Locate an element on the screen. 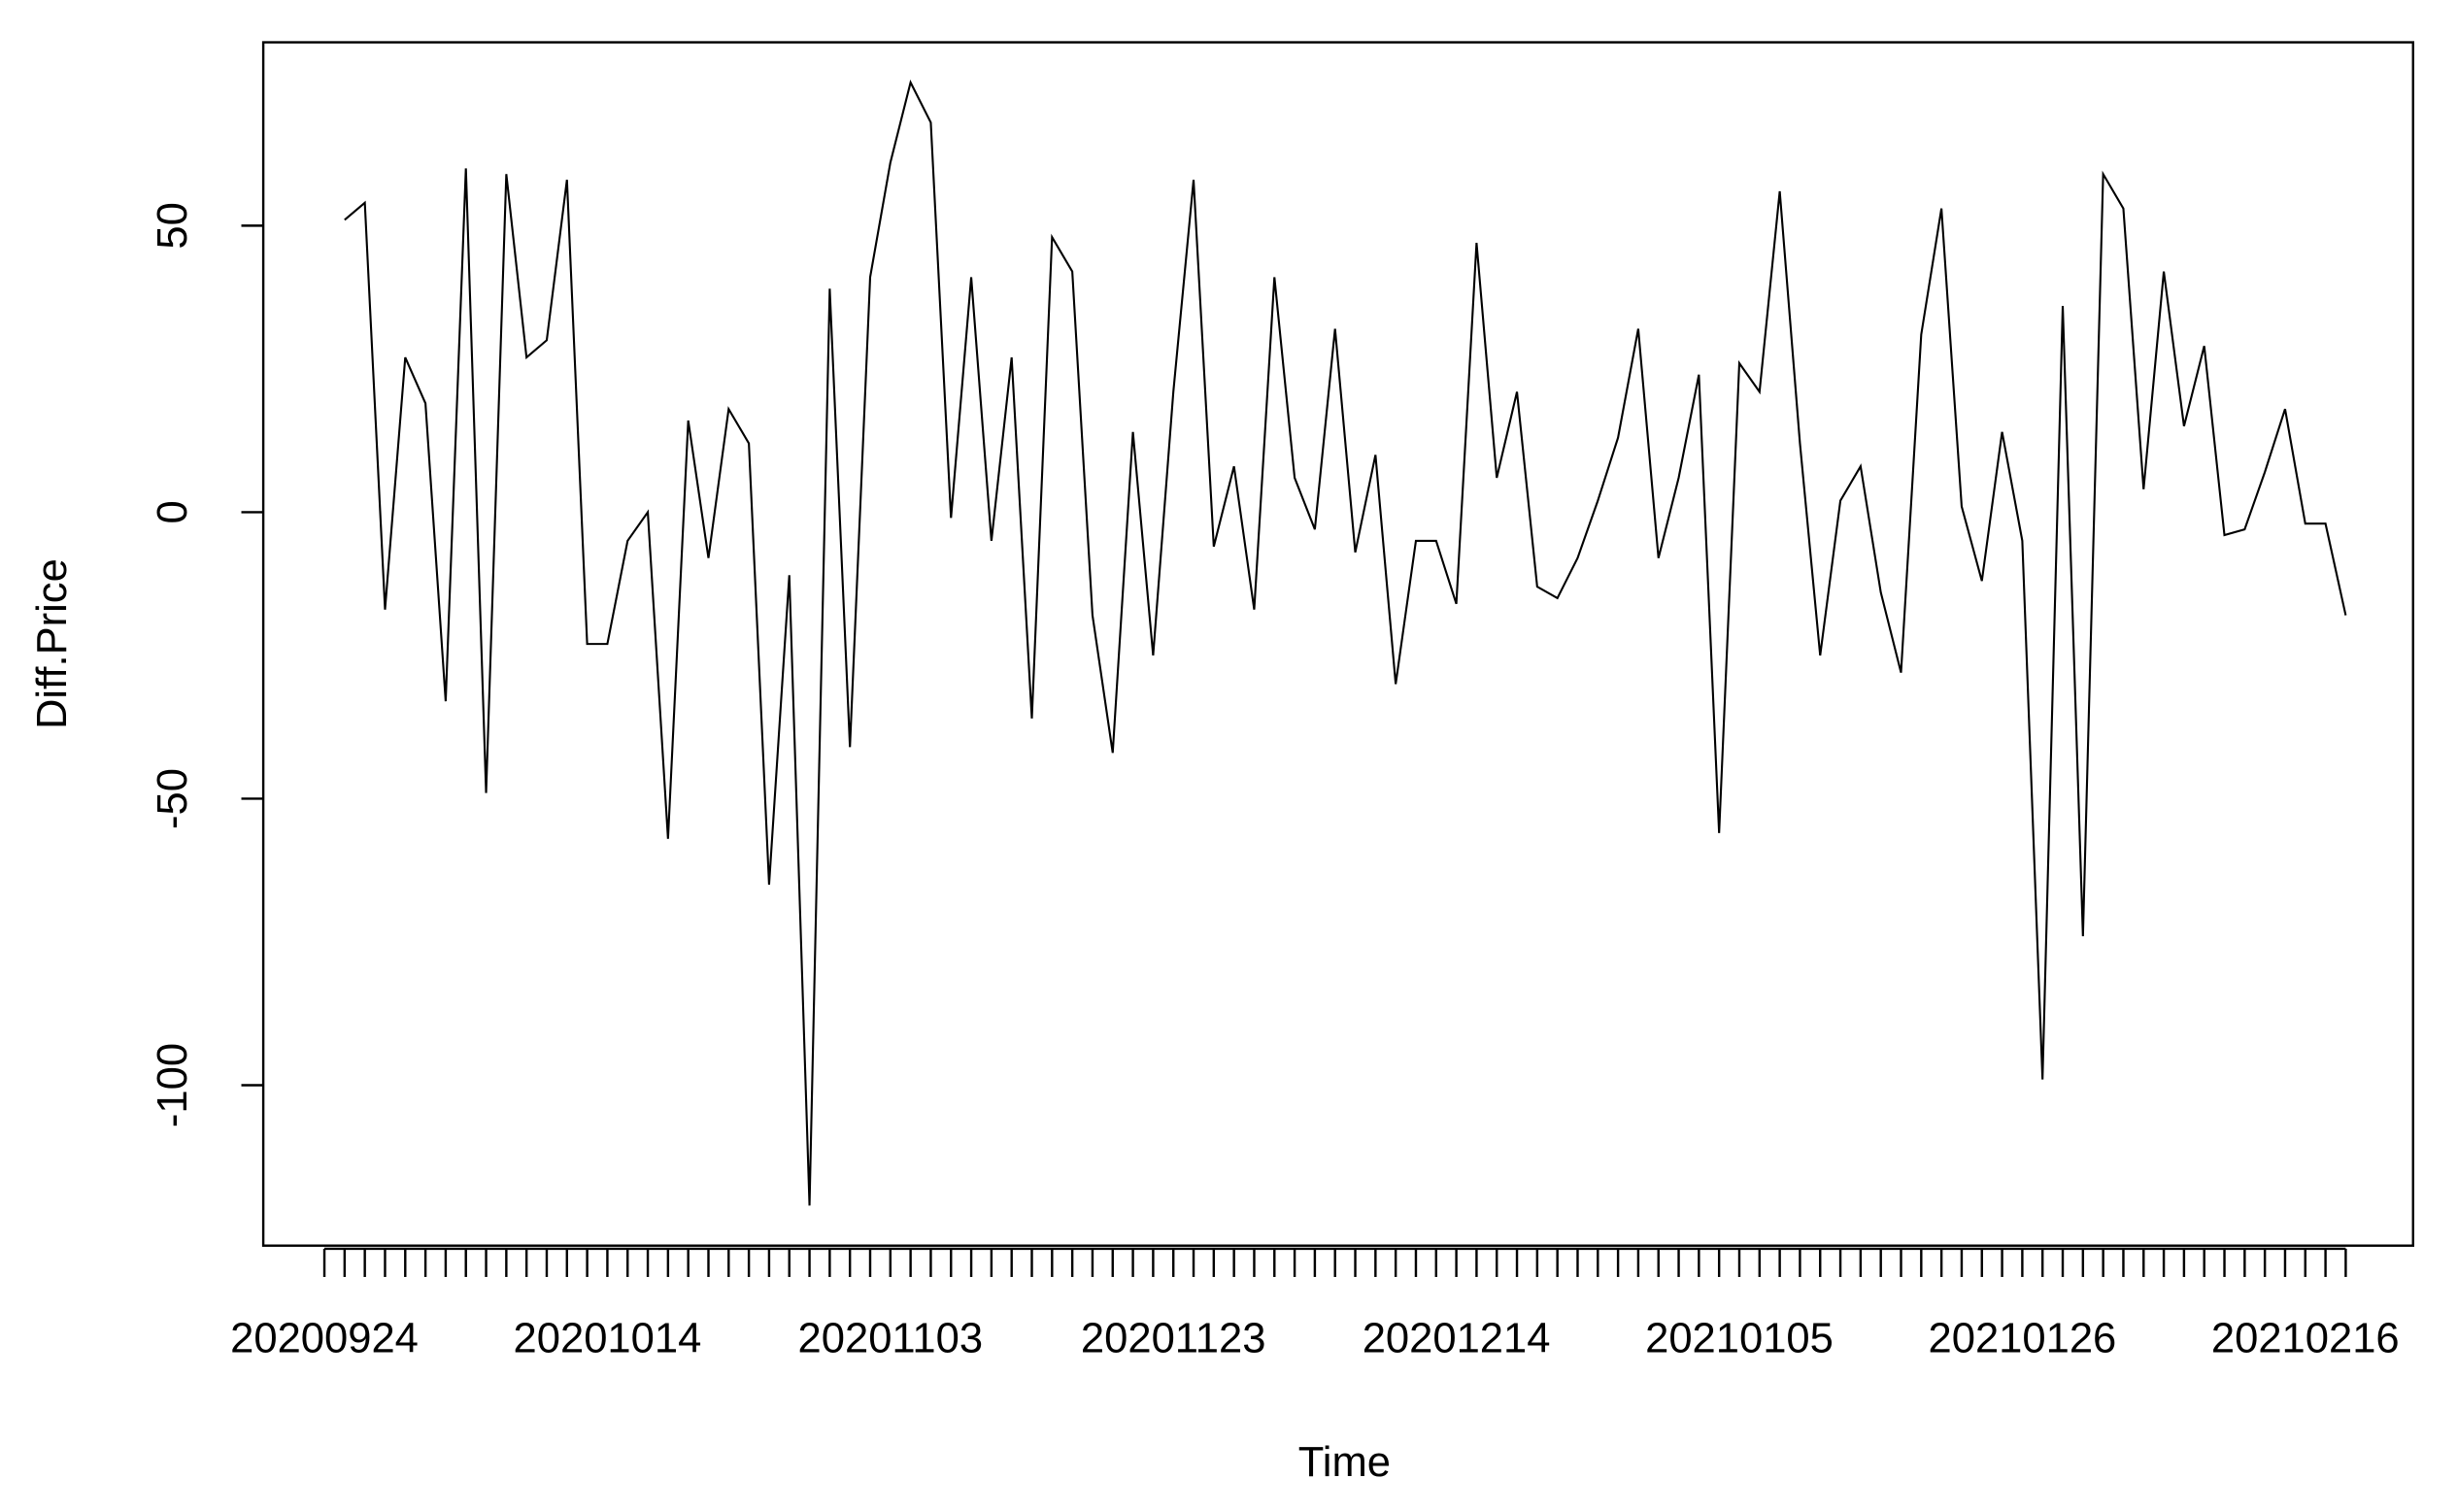 The image size is (2457, 1512). x-tick-label: 20210105 is located at coordinates (1739, 1339).